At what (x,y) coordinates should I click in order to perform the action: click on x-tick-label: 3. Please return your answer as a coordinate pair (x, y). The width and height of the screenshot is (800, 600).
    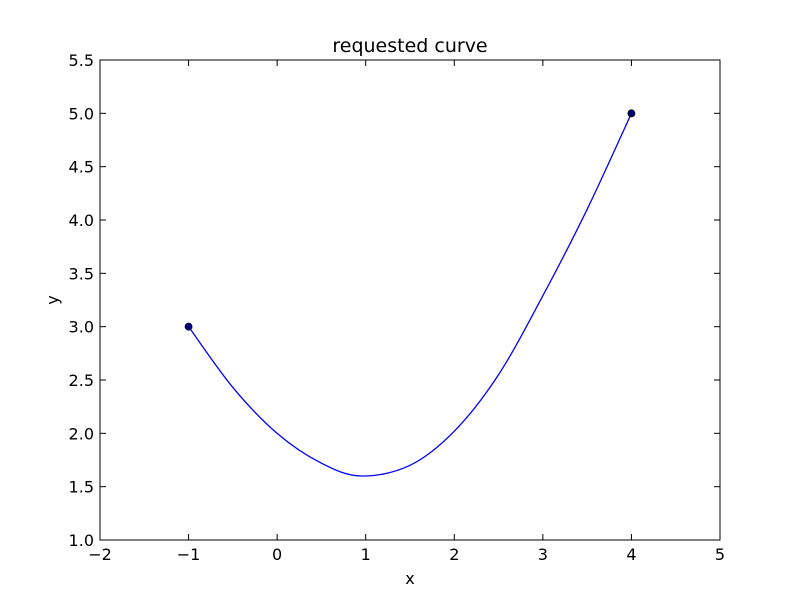
    Looking at the image, I should click on (543, 554).